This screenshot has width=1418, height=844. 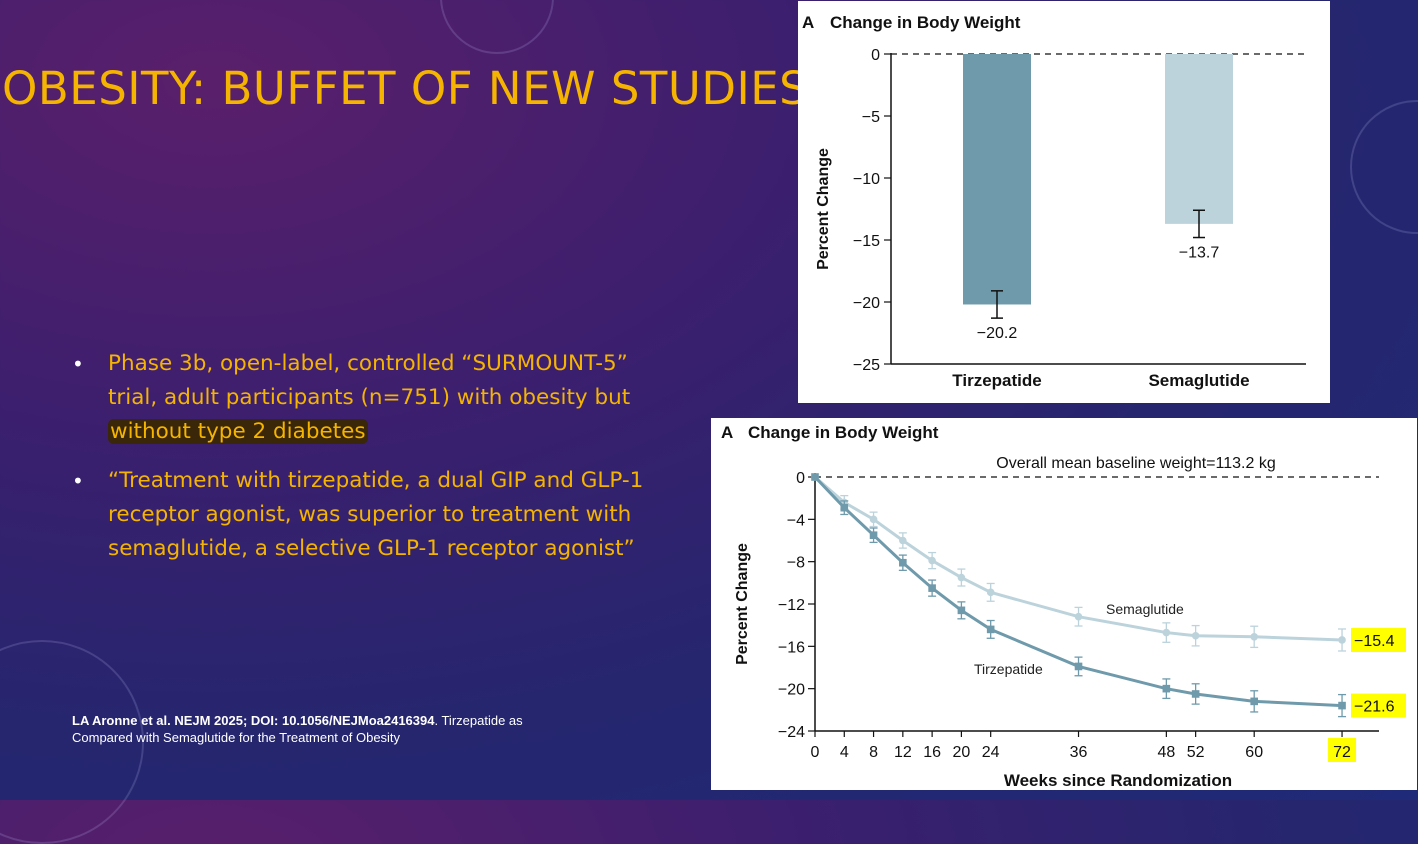 What do you see at coordinates (796, 520) in the screenshot?
I see `y-tick-label: −4` at bounding box center [796, 520].